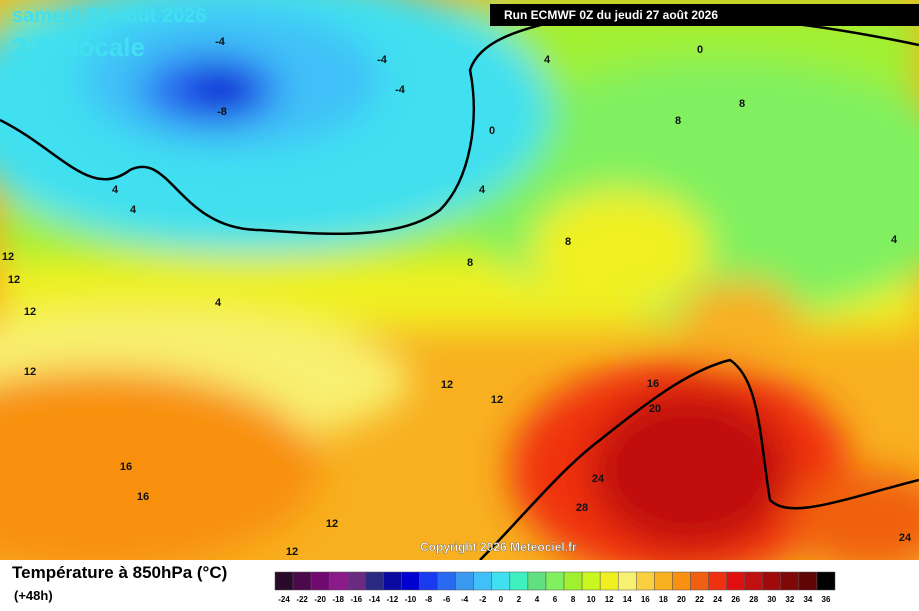 Image resolution: width=919 pixels, height=611 pixels. I want to click on colorbar-tick: 30, so click(771, 599).